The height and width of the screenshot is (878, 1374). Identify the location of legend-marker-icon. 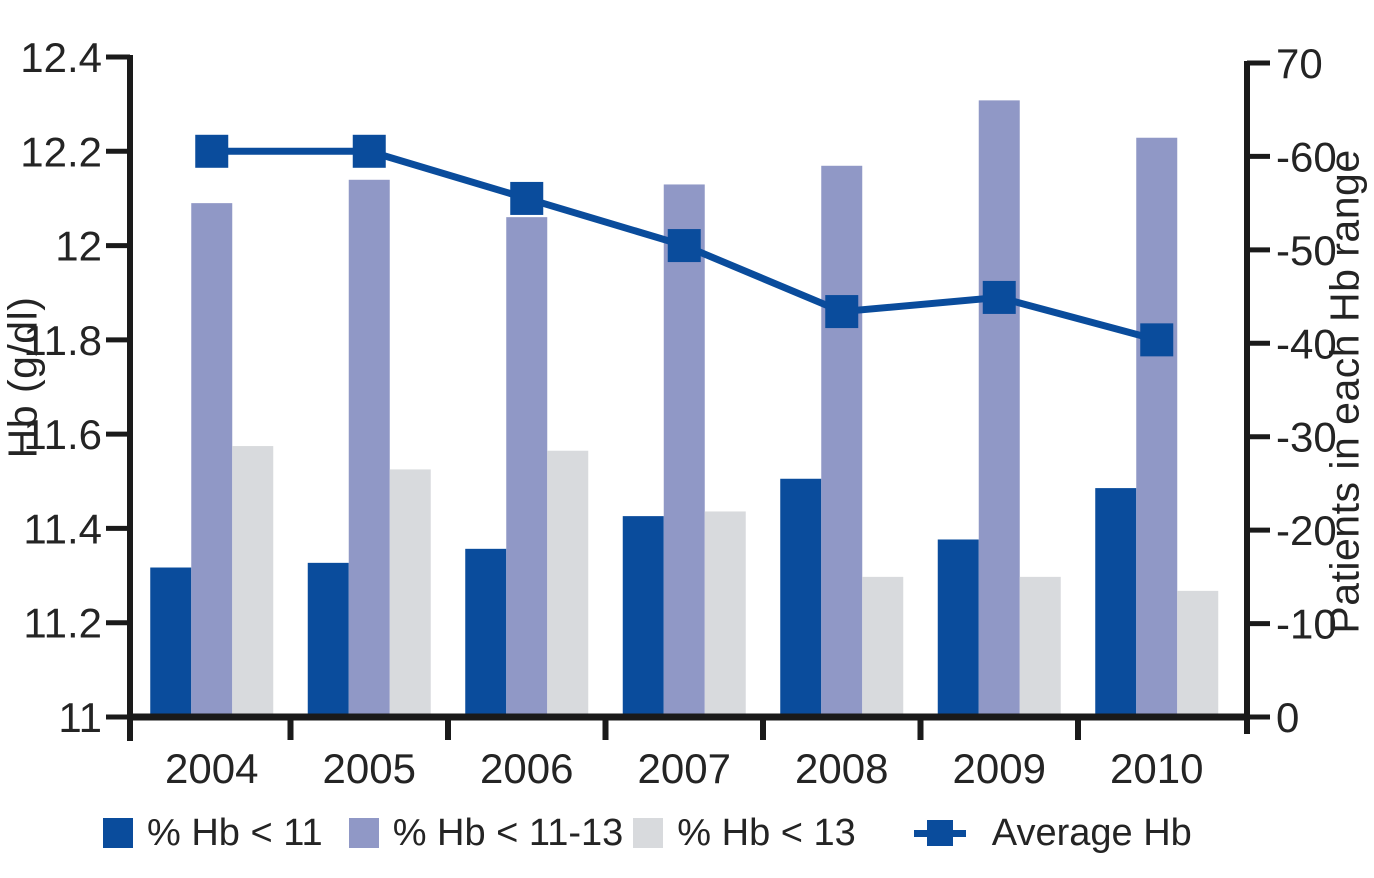
(939, 833).